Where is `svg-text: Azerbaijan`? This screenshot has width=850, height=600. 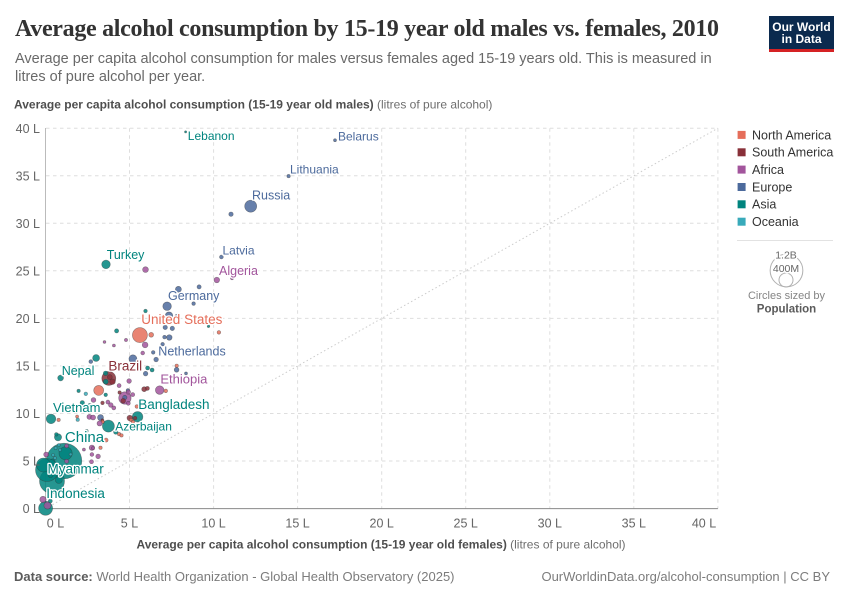 svg-text: Azerbaijan is located at coordinates (143, 427).